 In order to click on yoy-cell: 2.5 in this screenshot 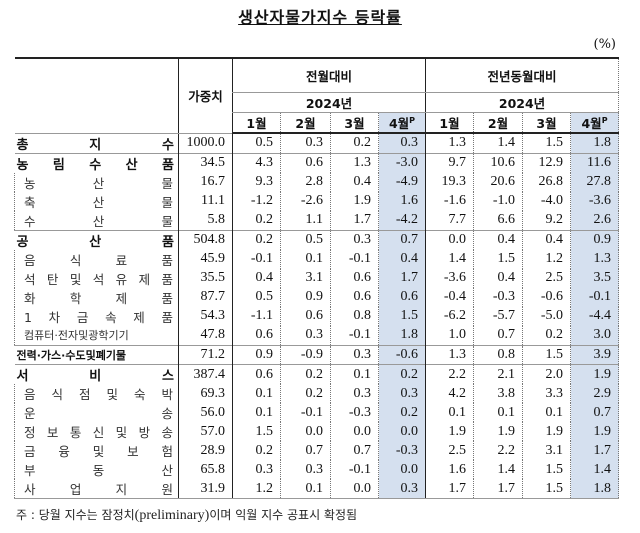, I will do `click(547, 278)`.